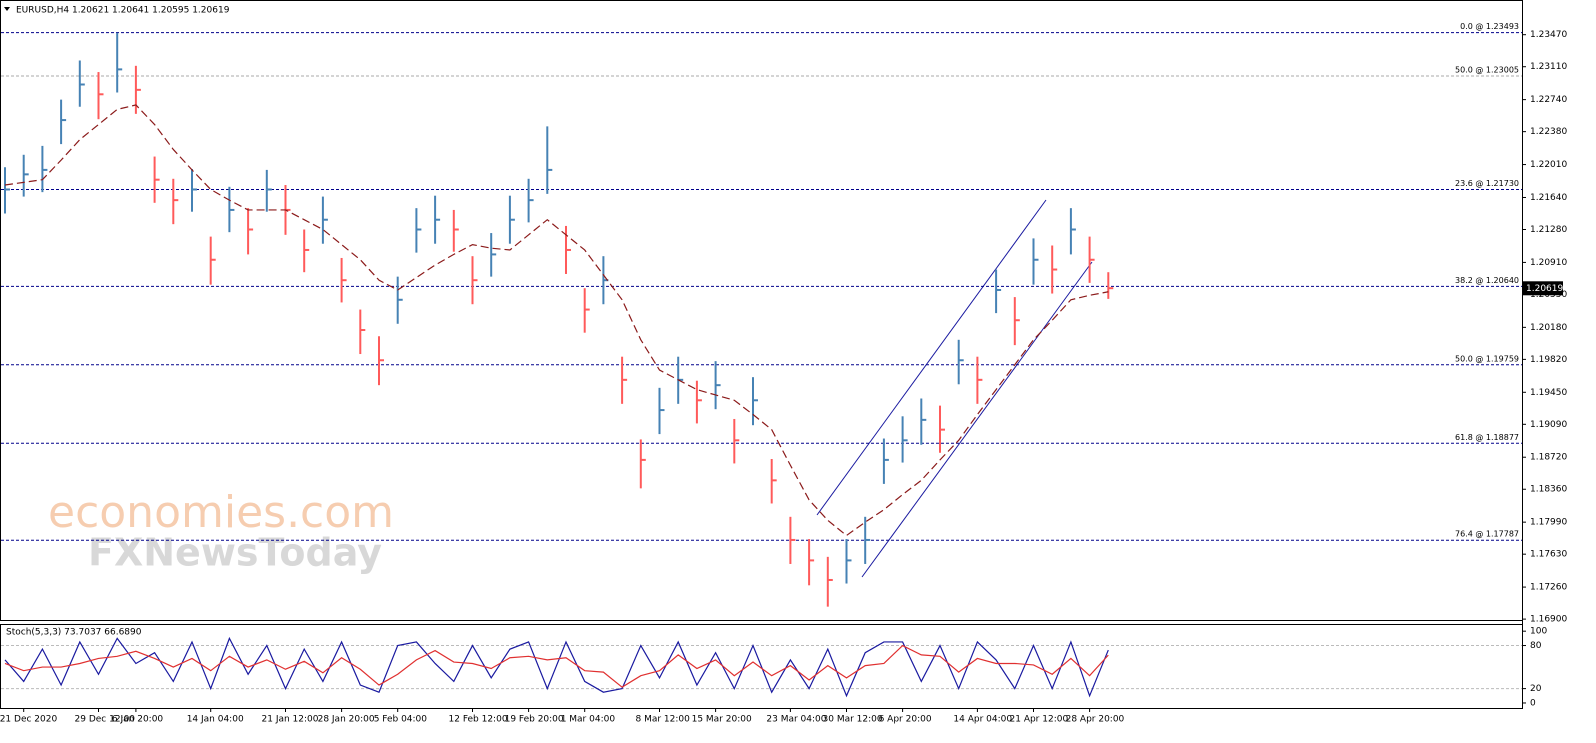  I want to click on y-tick-label: 0, so click(1533, 703).